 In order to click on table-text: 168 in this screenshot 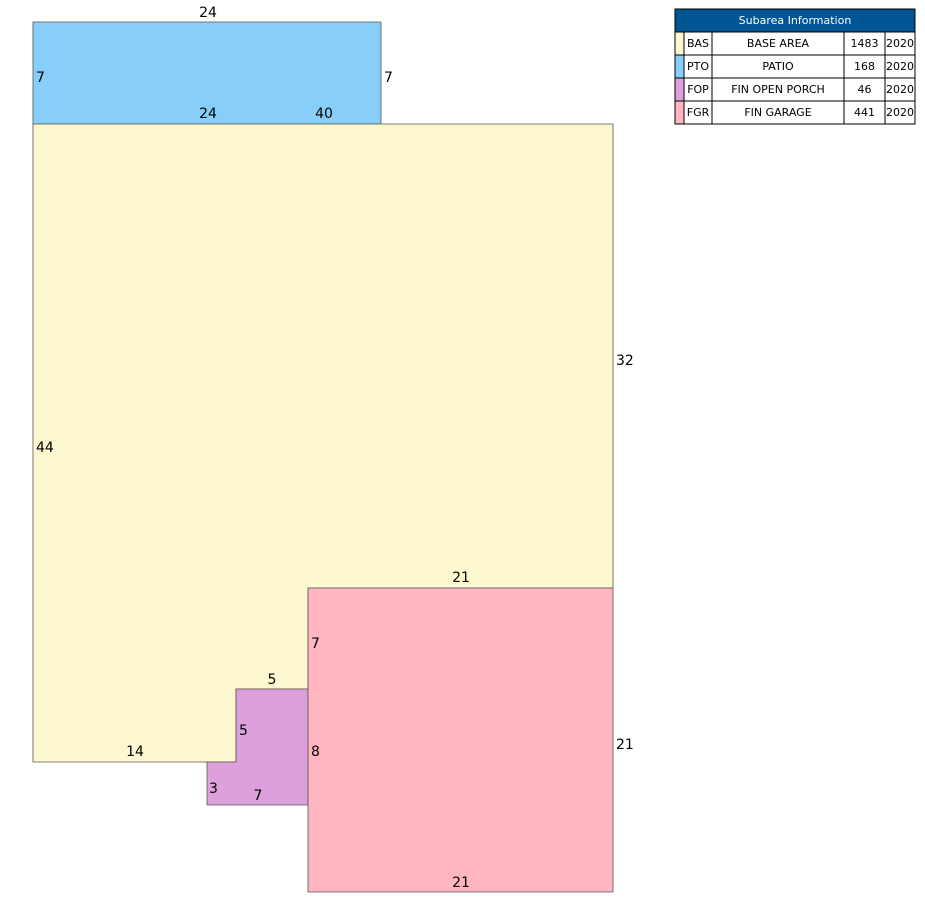, I will do `click(864, 66)`.